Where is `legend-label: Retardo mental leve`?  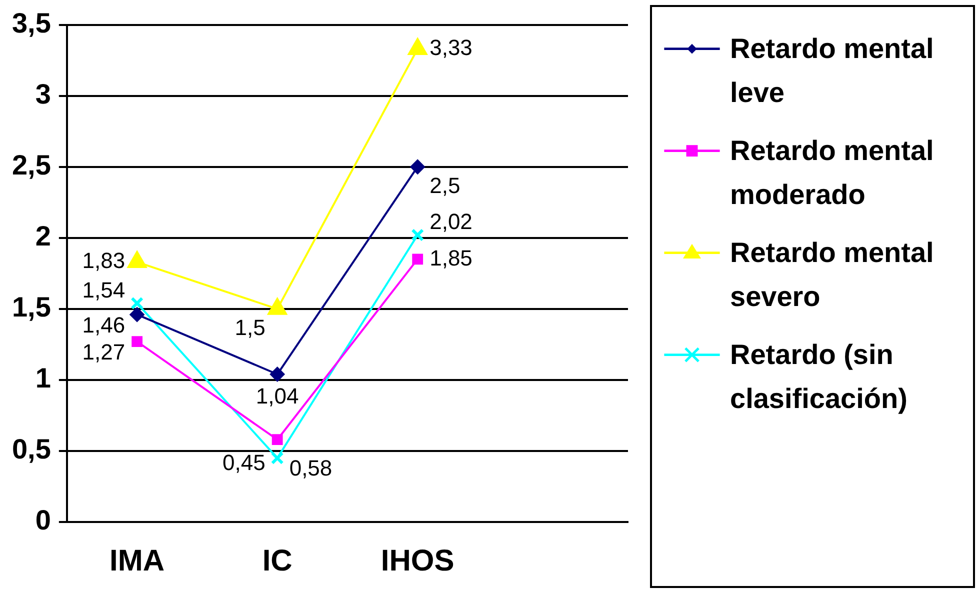
legend-label: Retardo mental leve is located at coordinates (832, 71).